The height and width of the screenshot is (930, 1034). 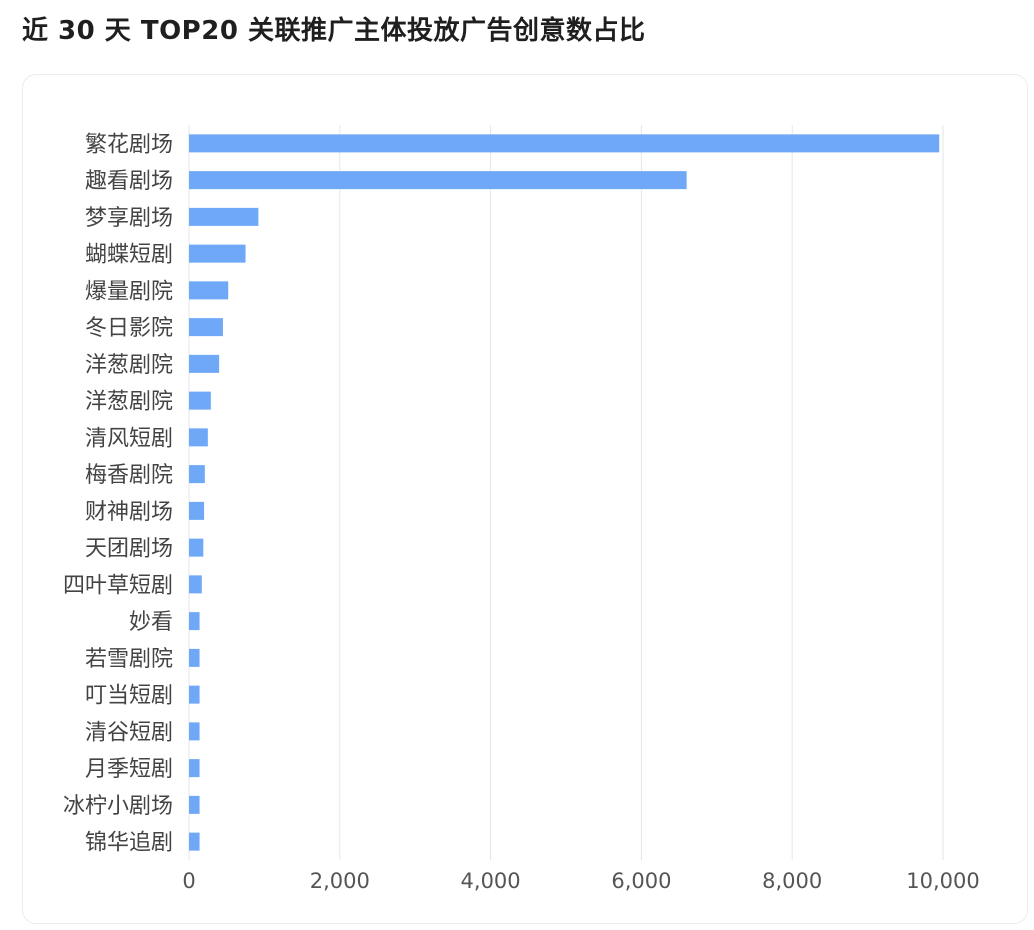 I want to click on category-label: 四叶草短剧, so click(x=118, y=585).